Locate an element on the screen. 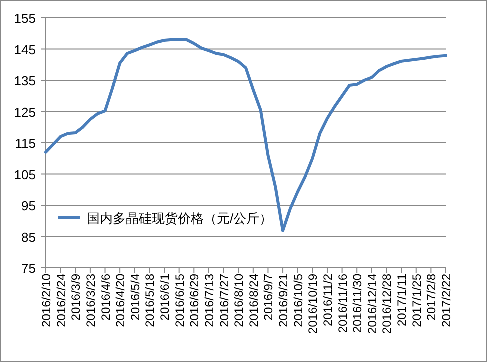 The height and width of the screenshot is (362, 487). legend-label: 国内多晶硅现货价格（元/公斤） is located at coordinates (180, 218).